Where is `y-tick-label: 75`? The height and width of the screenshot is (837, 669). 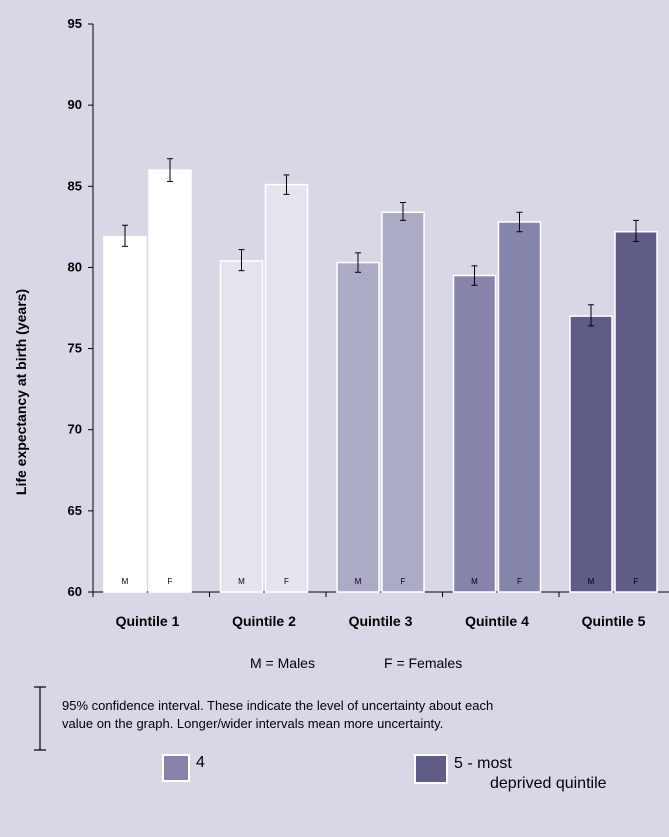
y-tick-label: 75 is located at coordinates (75, 348).